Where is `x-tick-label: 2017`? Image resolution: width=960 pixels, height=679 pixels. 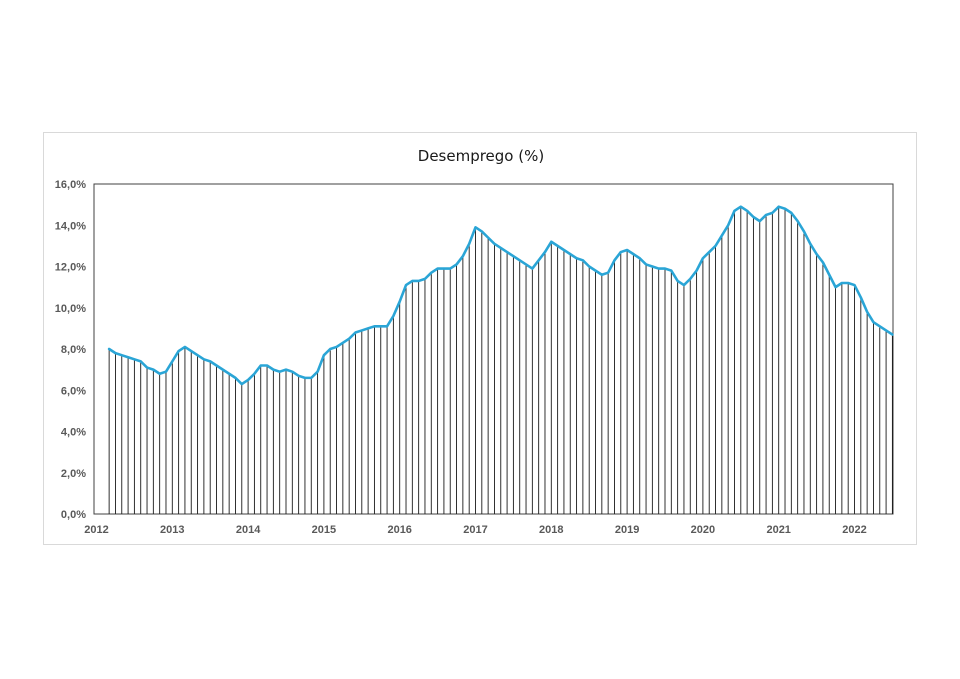 x-tick-label: 2017 is located at coordinates (475, 530).